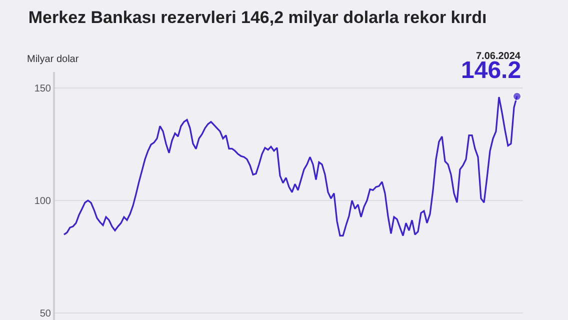 This screenshot has height=320, width=568. What do you see at coordinates (53, 59) in the screenshot?
I see `y-axis-title: Milyar dolar` at bounding box center [53, 59].